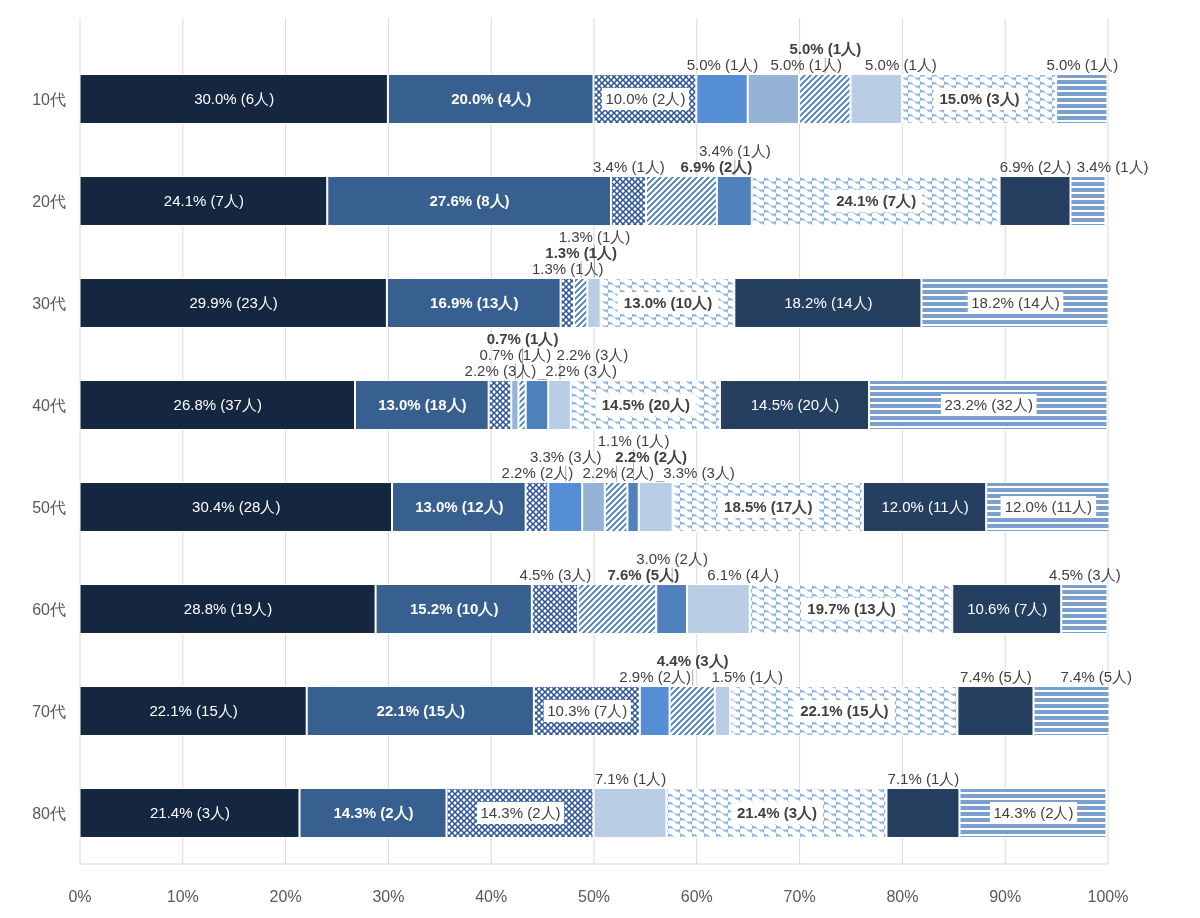 This screenshot has width=1200, height=918. Describe the element at coordinates (594, 896) in the screenshot. I see `x-tick-label: 50%` at that location.